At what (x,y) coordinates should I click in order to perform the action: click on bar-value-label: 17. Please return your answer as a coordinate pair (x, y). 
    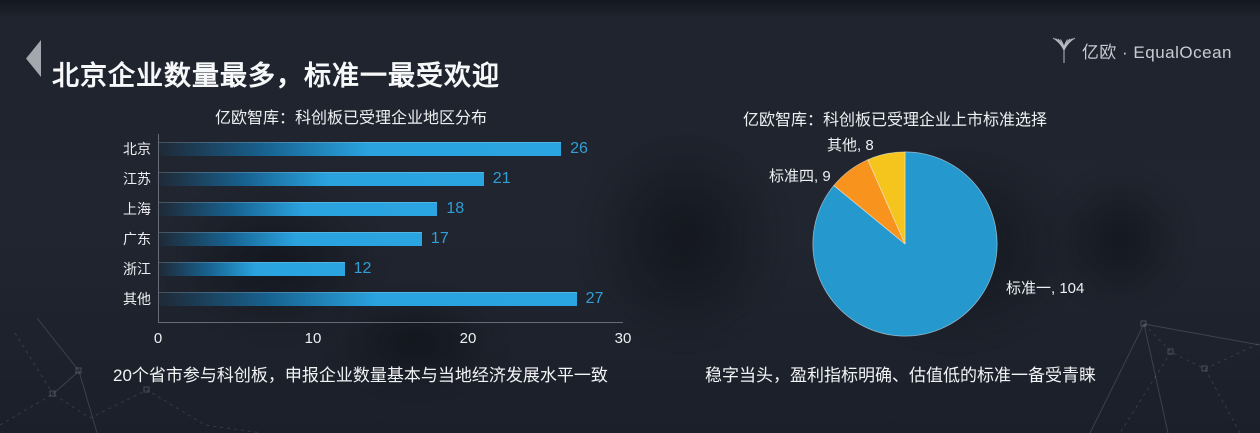
    Looking at the image, I should click on (439, 238).